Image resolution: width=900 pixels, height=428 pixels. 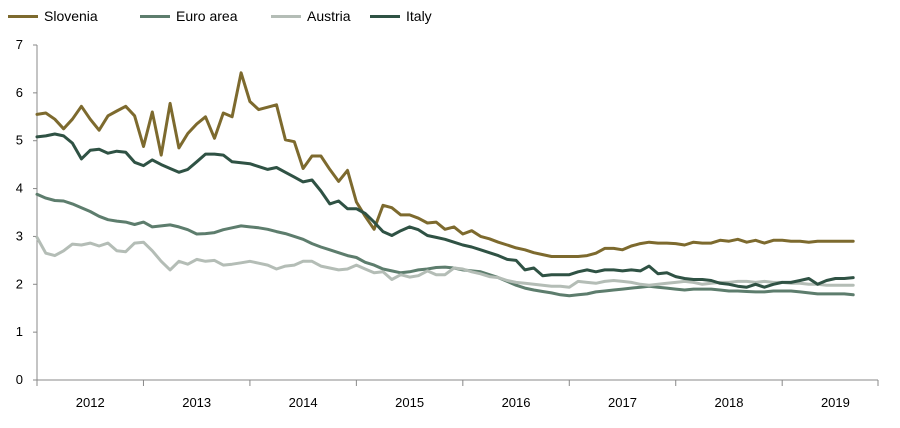 I want to click on series-line-austria, so click(x=445, y=262).